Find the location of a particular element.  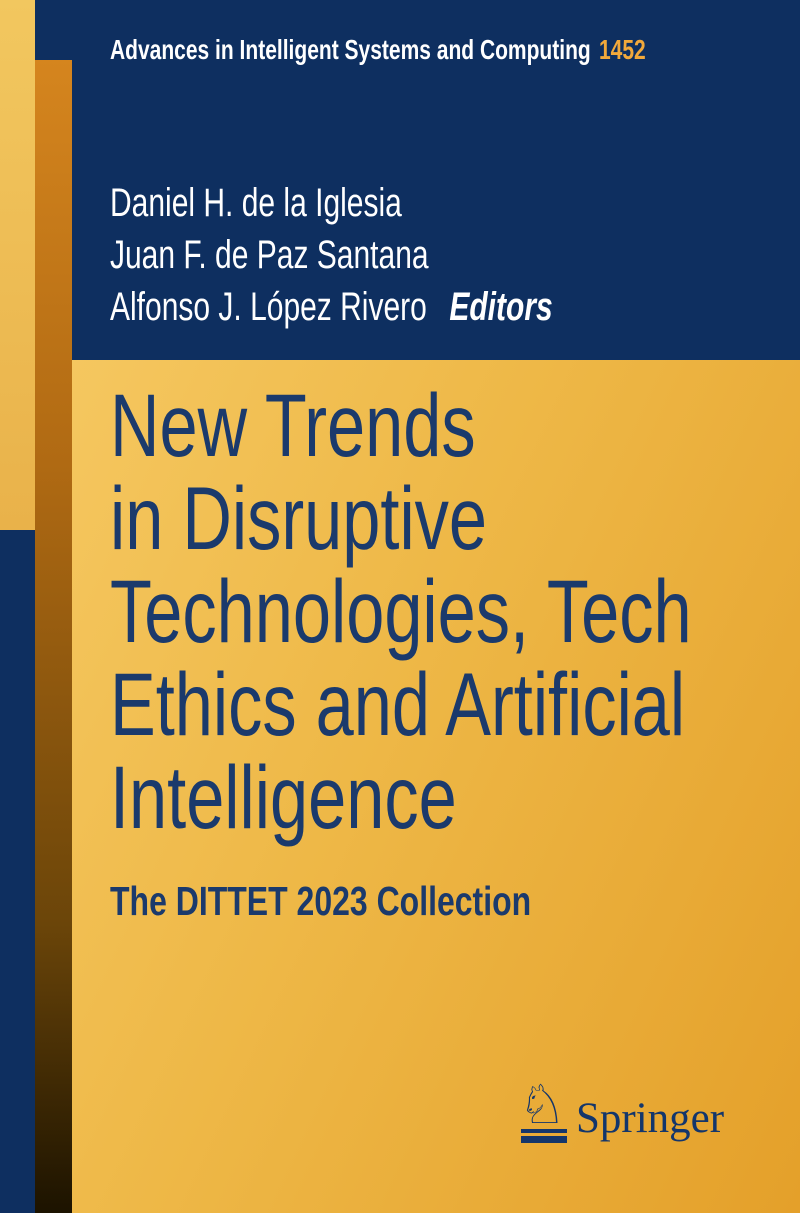

left-orange-gradient-stripe is located at coordinates (53, 636).